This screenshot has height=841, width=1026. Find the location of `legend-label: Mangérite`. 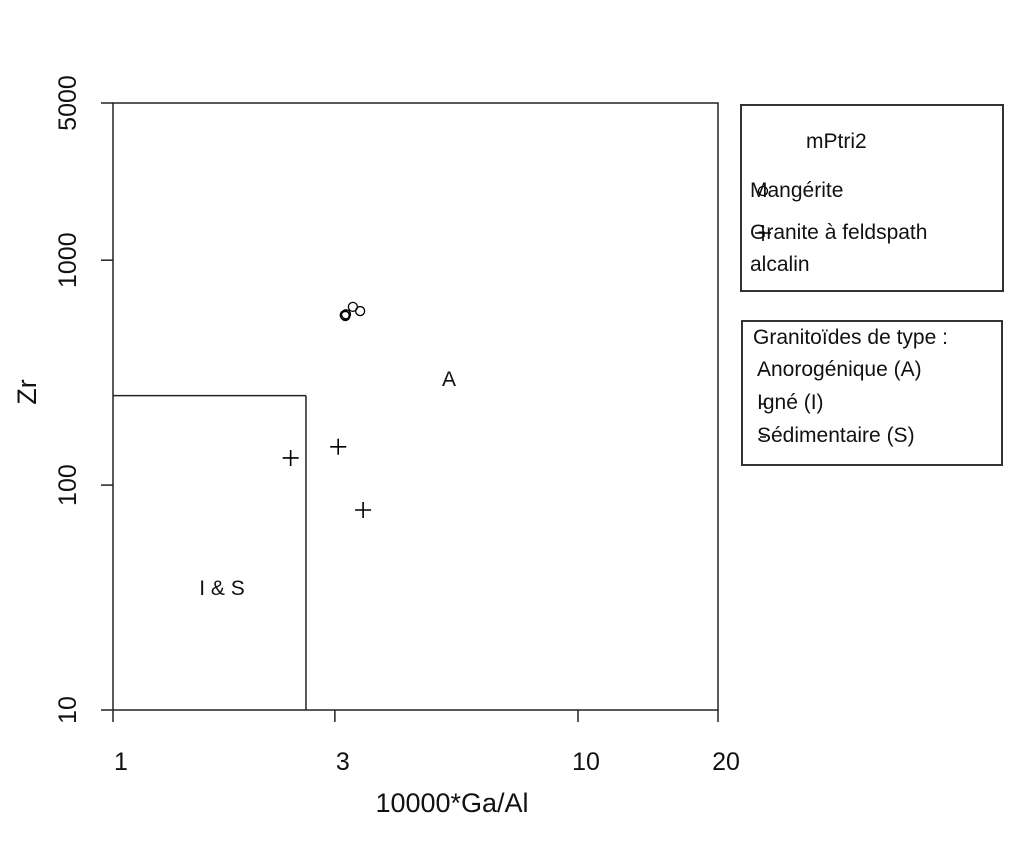

legend-label: Mangérite is located at coordinates (797, 190).